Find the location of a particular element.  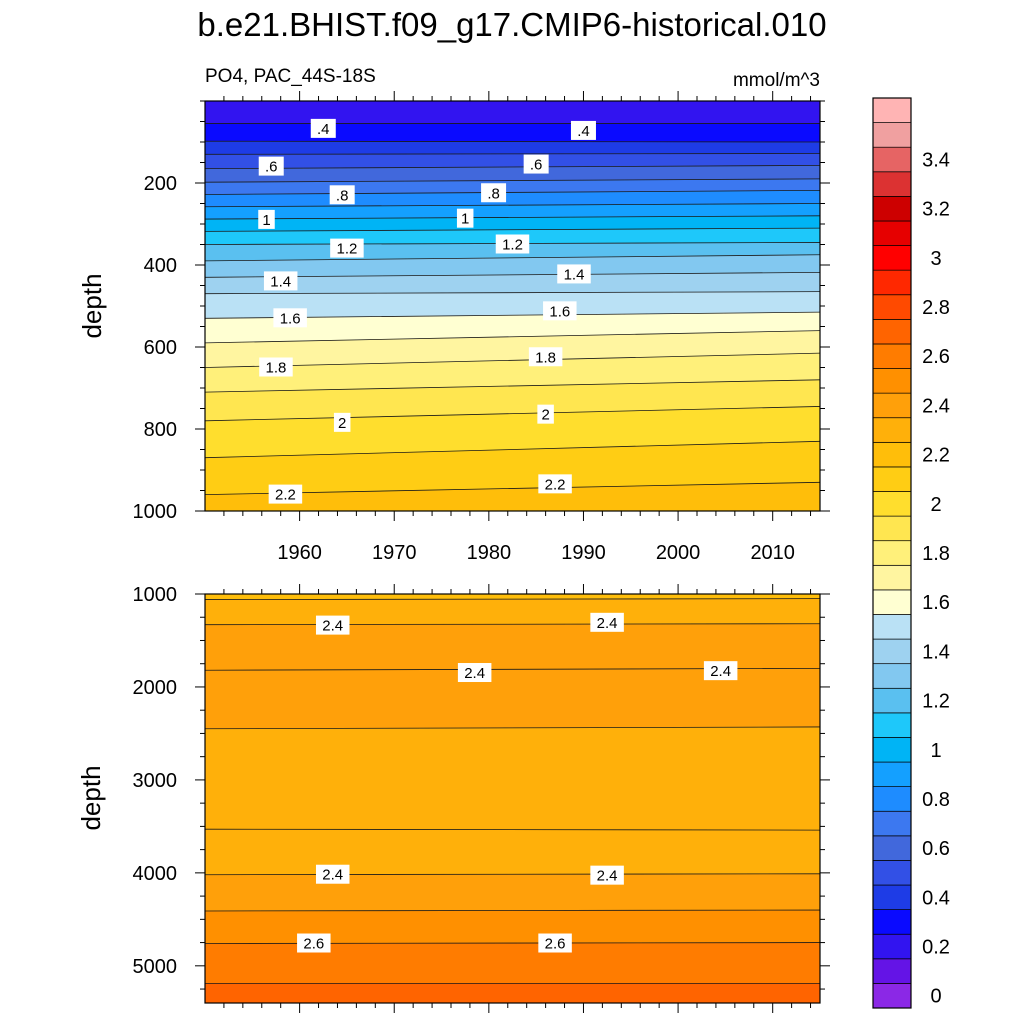

colorbar-tick-label: 3 is located at coordinates (935, 259).